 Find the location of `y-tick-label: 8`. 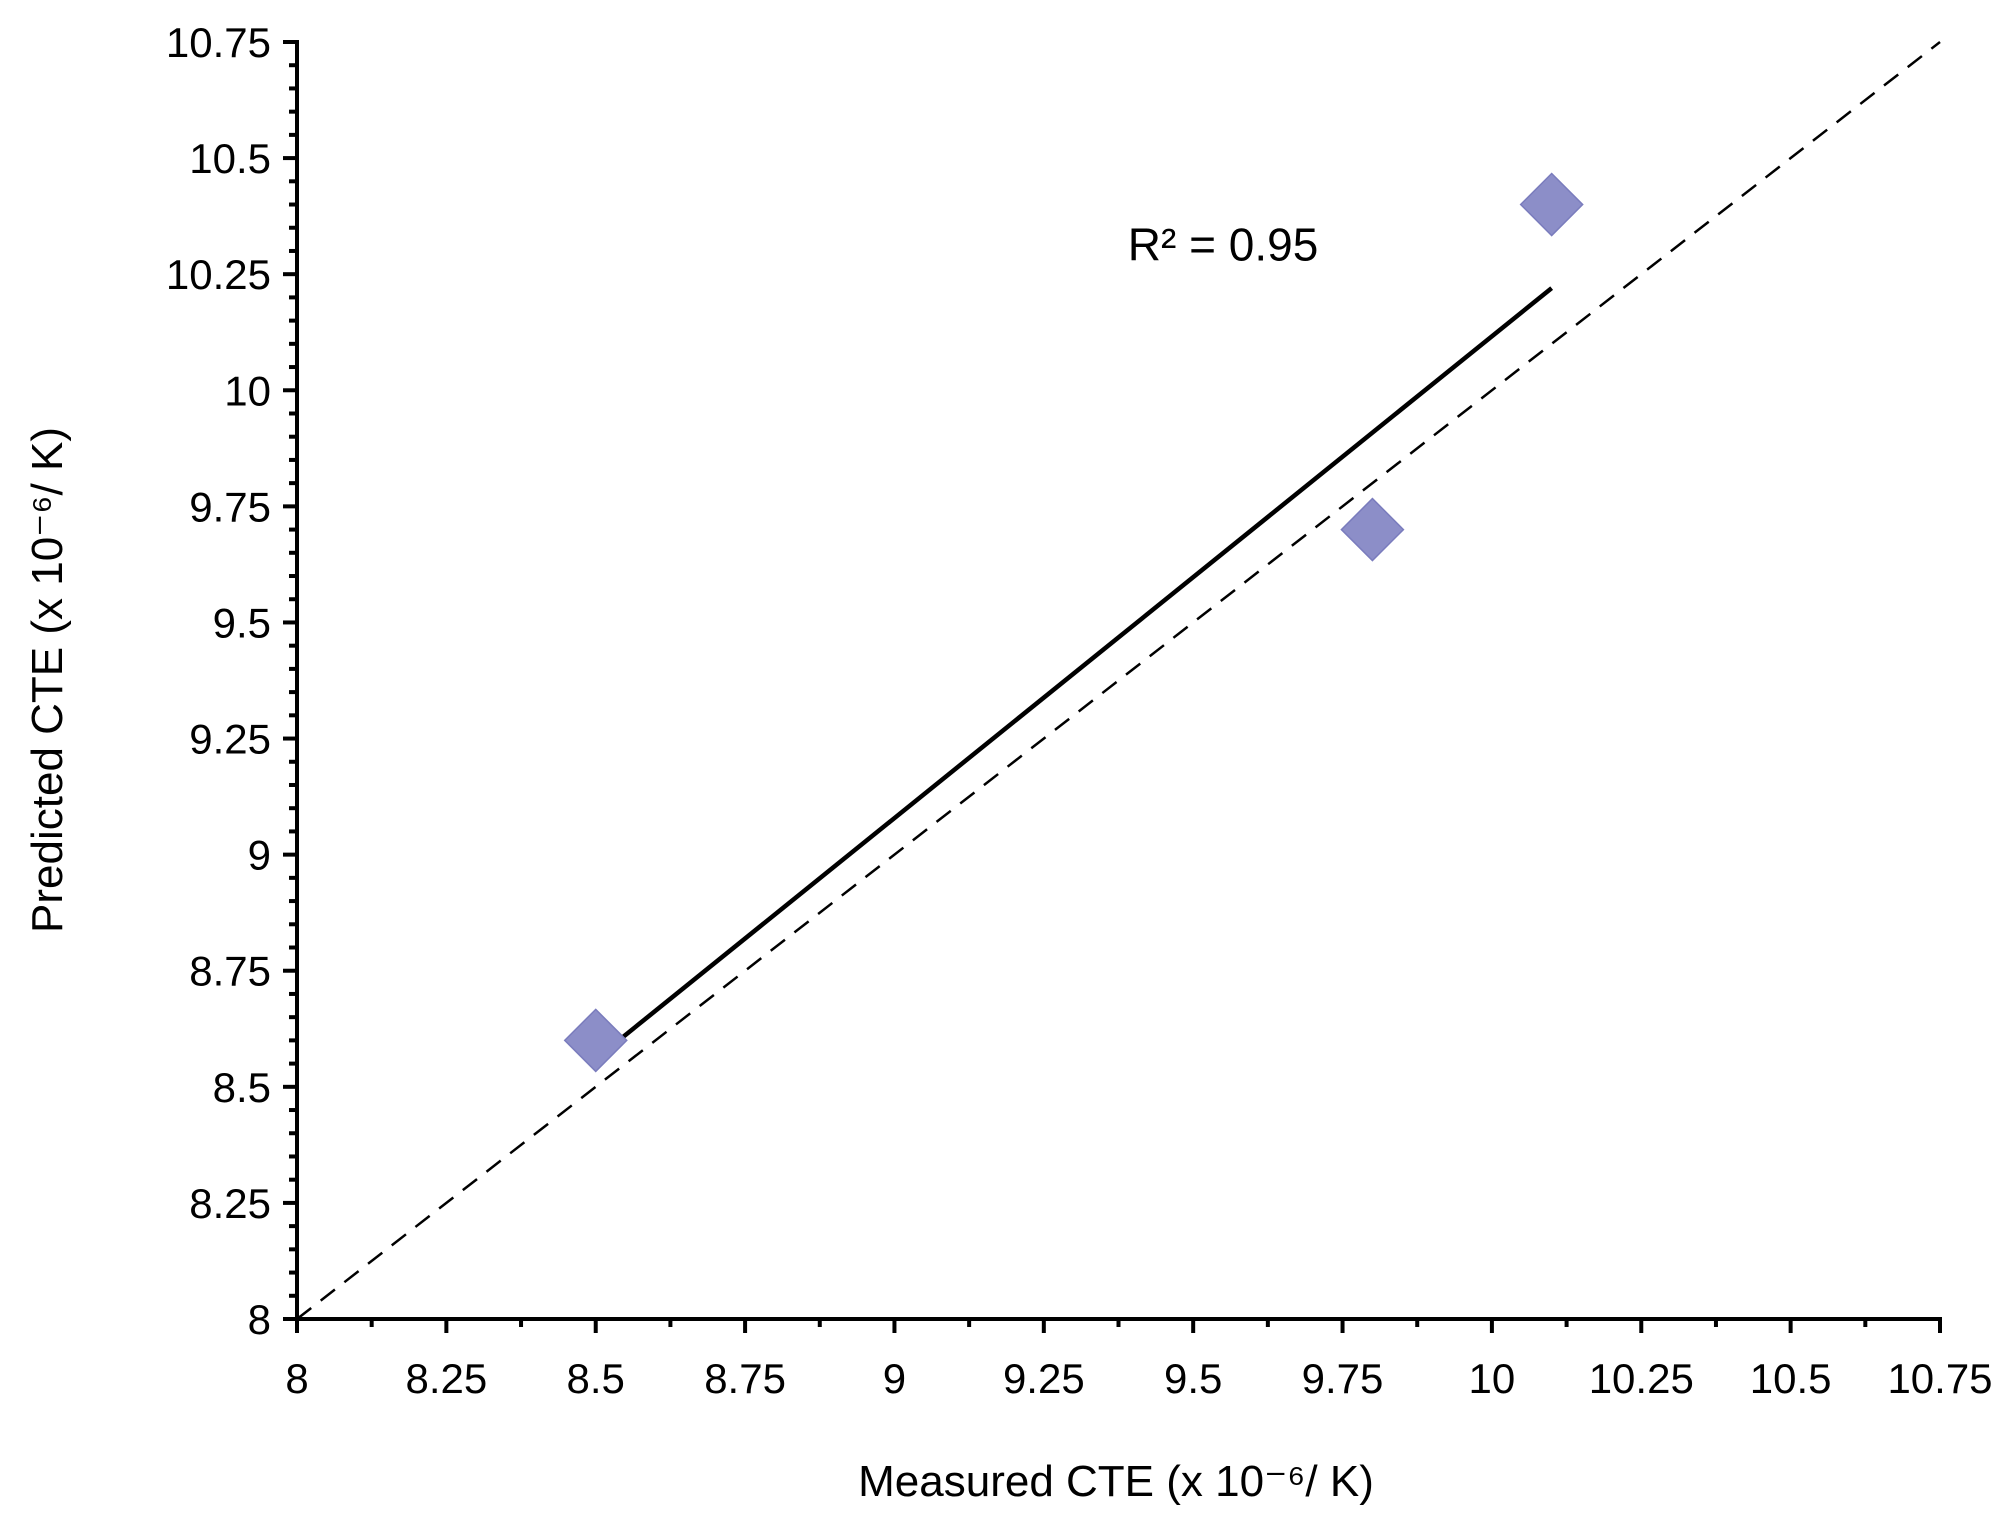

y-tick-label: 8 is located at coordinates (259, 1319).